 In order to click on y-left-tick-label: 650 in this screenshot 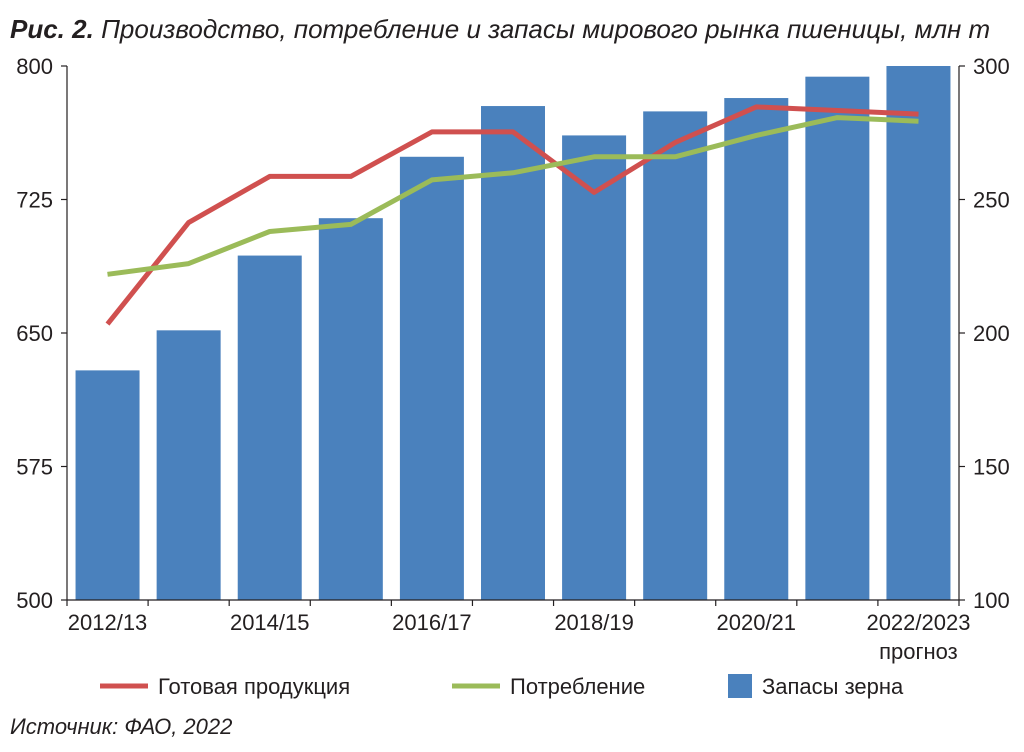, I will do `click(34, 333)`.